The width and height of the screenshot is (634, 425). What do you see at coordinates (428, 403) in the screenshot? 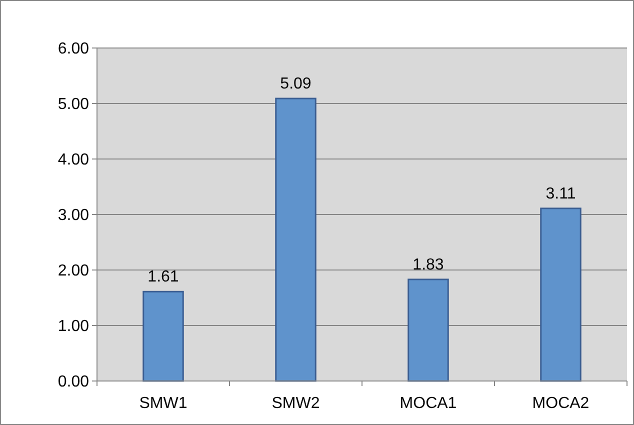
I see `x-tick-label: MOCA1` at bounding box center [428, 403].